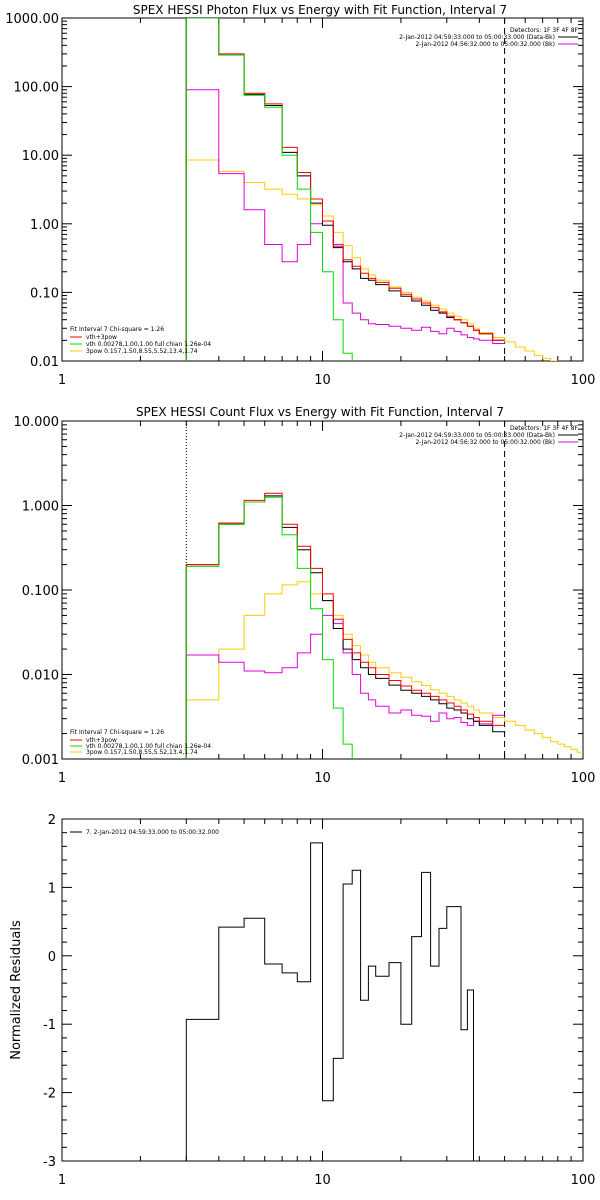  I want to click on residuals-series-residuals, so click(329, 1001).